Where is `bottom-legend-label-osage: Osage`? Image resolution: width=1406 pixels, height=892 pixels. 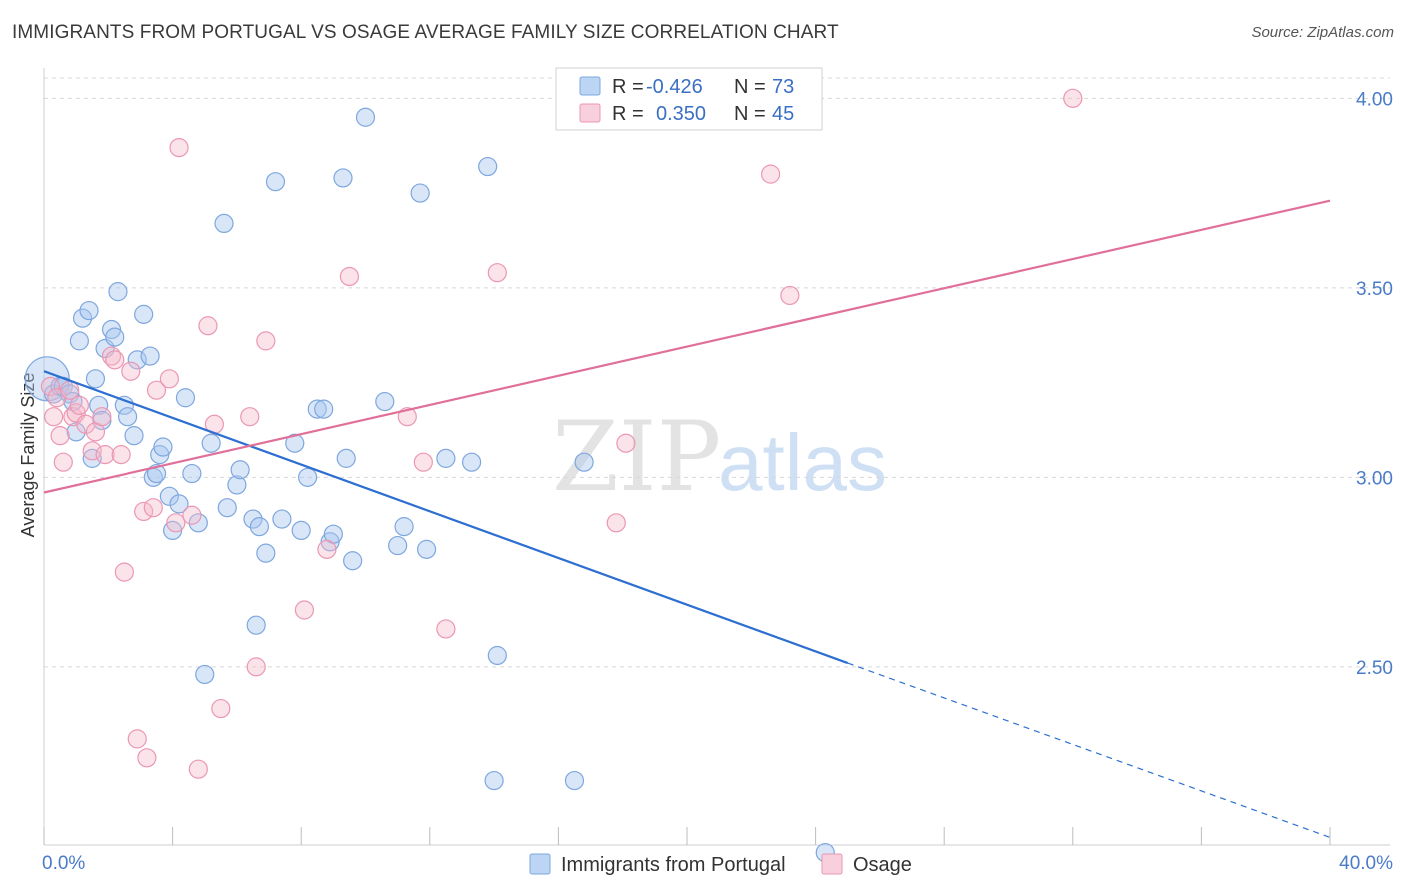
bottom-legend-label-osage: Osage is located at coordinates (882, 865).